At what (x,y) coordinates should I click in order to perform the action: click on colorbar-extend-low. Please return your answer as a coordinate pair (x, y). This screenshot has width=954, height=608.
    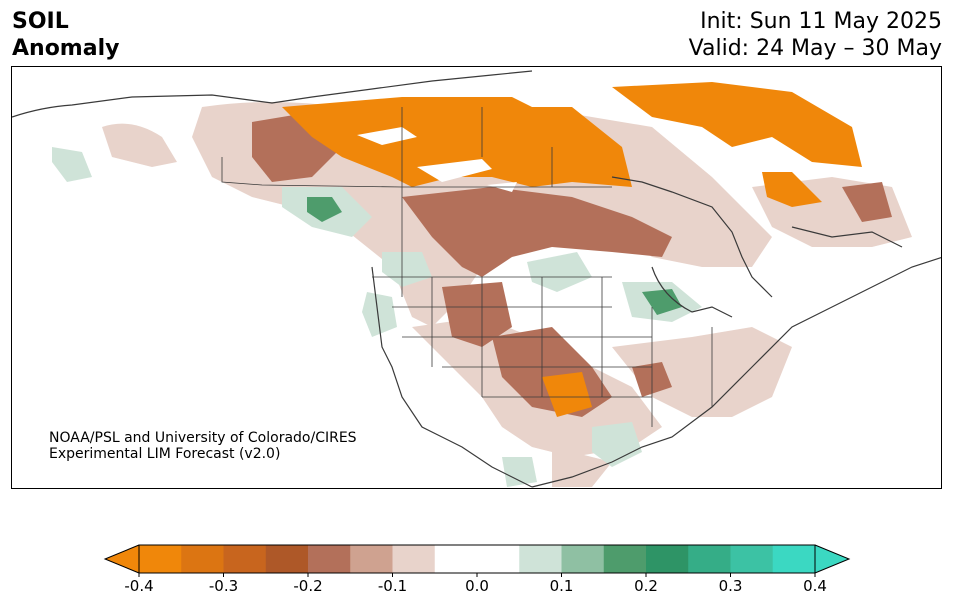
    Looking at the image, I should click on (122, 559).